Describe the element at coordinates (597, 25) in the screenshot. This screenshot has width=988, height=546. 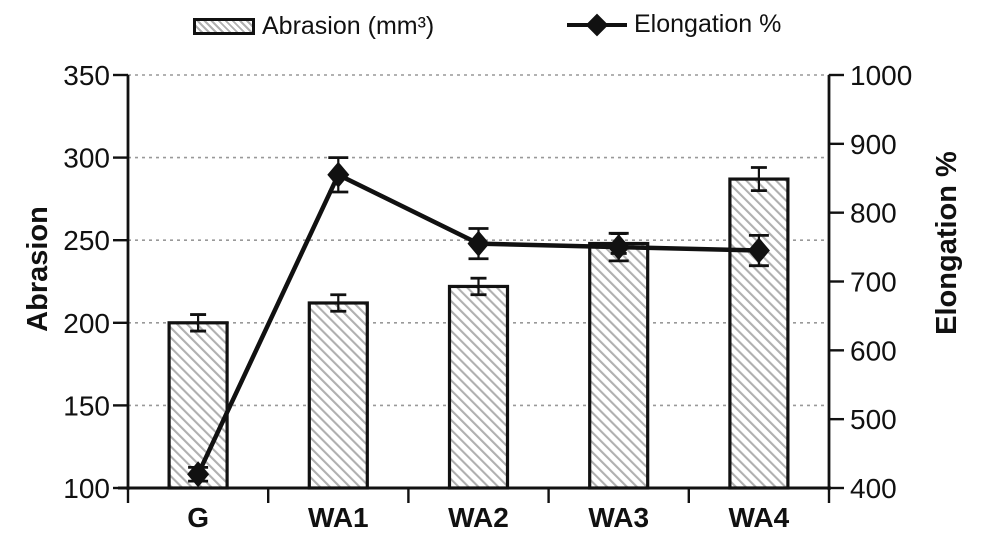
I see `line-diamond-swatch-icon` at that location.